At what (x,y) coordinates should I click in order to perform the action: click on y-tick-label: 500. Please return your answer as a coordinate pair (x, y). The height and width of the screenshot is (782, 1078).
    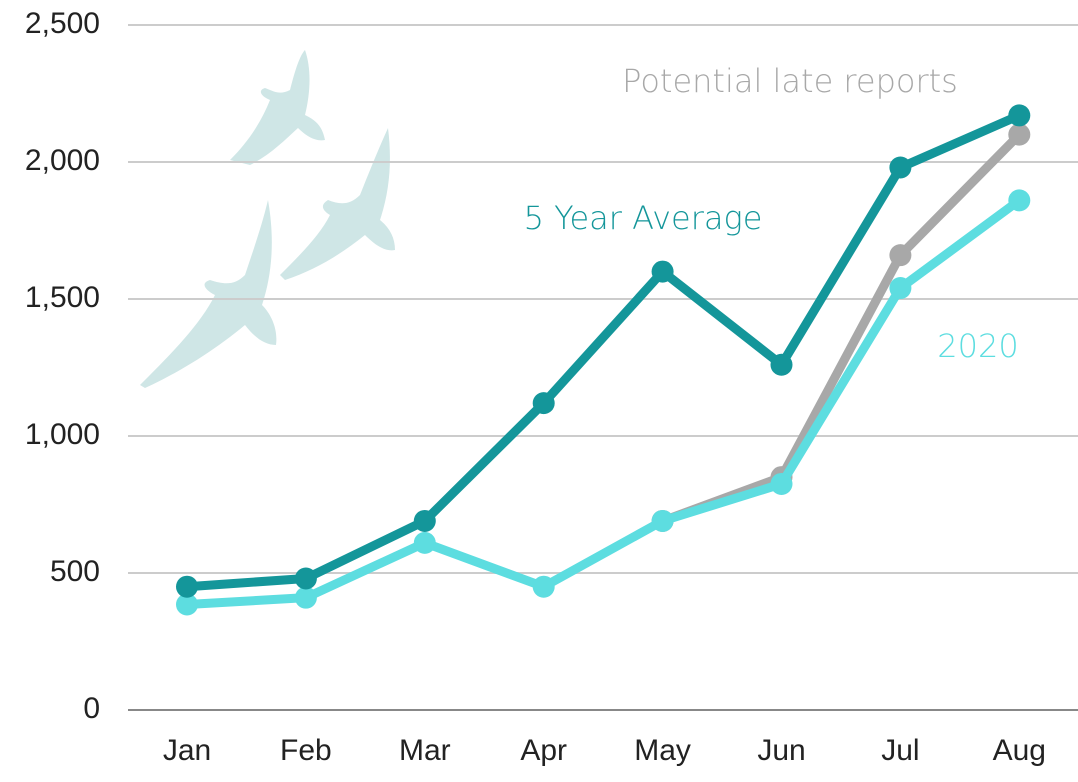
    Looking at the image, I should click on (75, 571).